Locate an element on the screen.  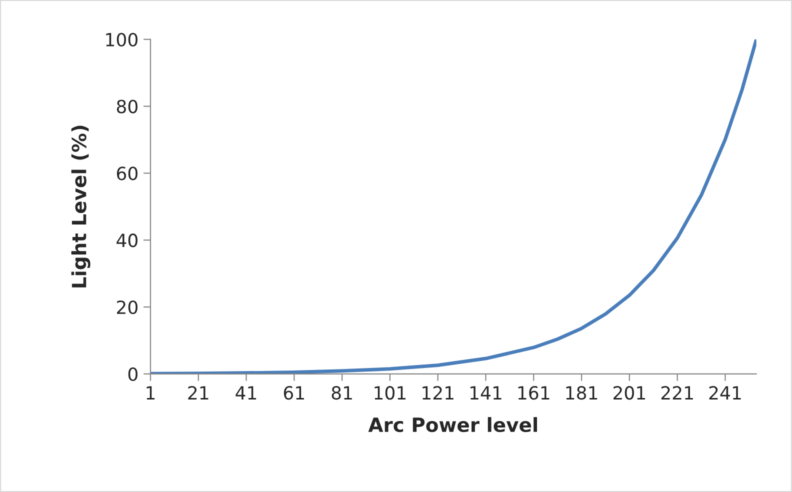
y-tick-label: 0 is located at coordinates (133, 374).